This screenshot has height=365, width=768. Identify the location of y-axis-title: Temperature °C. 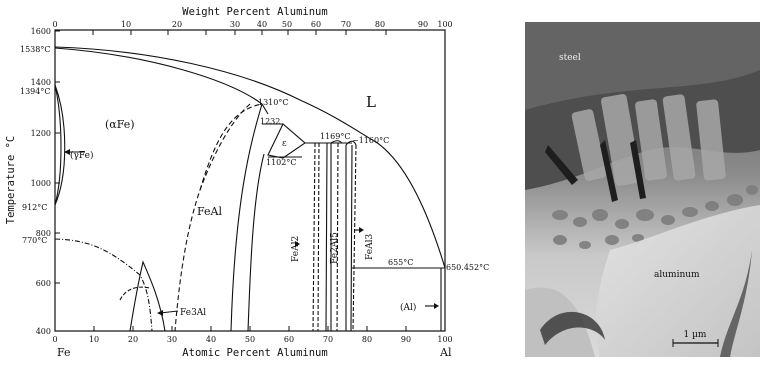
(11, 180).